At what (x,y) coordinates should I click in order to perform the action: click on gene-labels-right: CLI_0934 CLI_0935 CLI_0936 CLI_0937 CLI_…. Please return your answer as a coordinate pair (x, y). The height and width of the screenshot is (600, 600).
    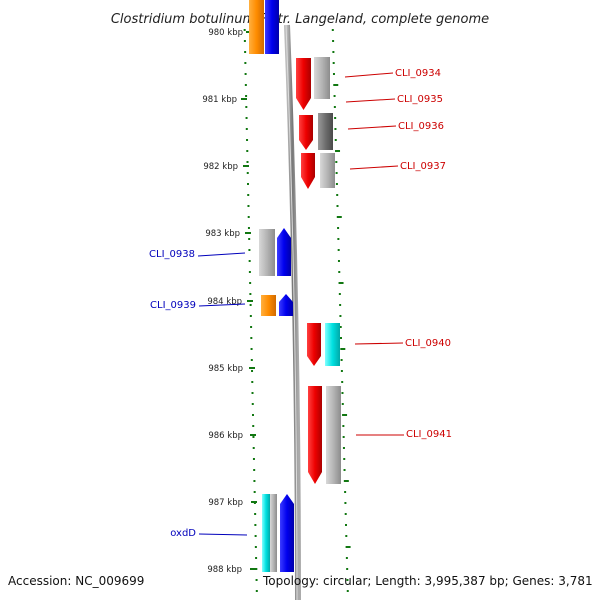
    Looking at the image, I should click on (398, 254).